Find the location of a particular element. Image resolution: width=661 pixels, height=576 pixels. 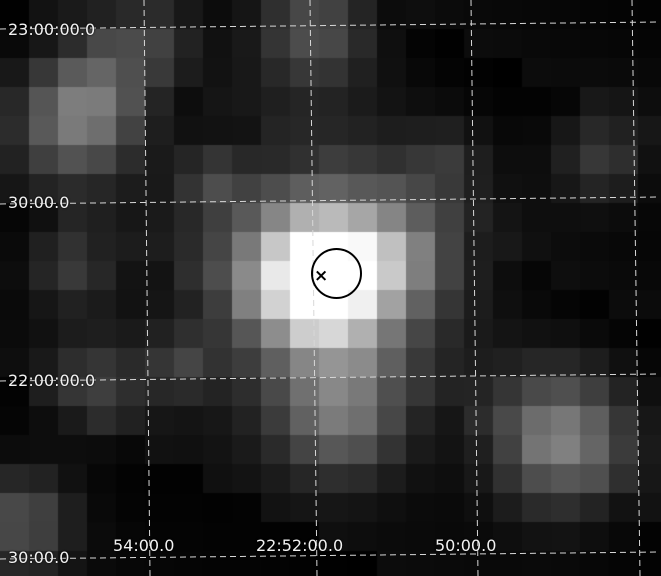

ra-label: 50:00.0 is located at coordinates (466, 545).